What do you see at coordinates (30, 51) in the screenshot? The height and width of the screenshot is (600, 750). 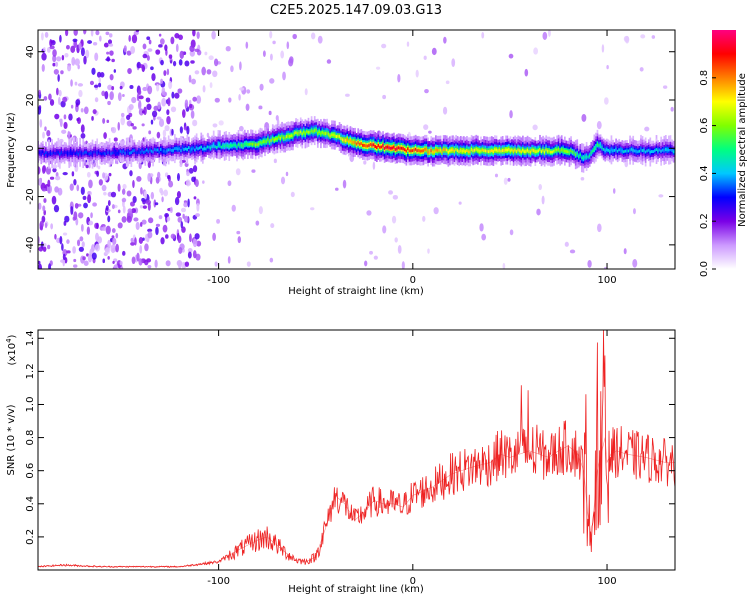 I see `spectrogram-ytick-label: 40` at bounding box center [30, 51].